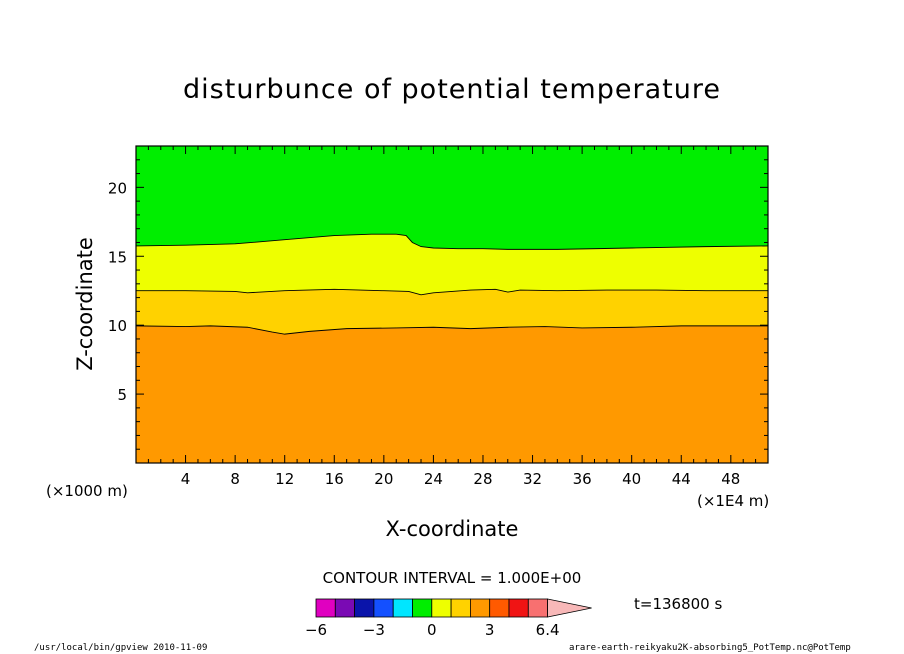 This screenshot has width=904, height=654. Describe the element at coordinates (186, 479) in the screenshot. I see `x-tick-label: 4` at that location.